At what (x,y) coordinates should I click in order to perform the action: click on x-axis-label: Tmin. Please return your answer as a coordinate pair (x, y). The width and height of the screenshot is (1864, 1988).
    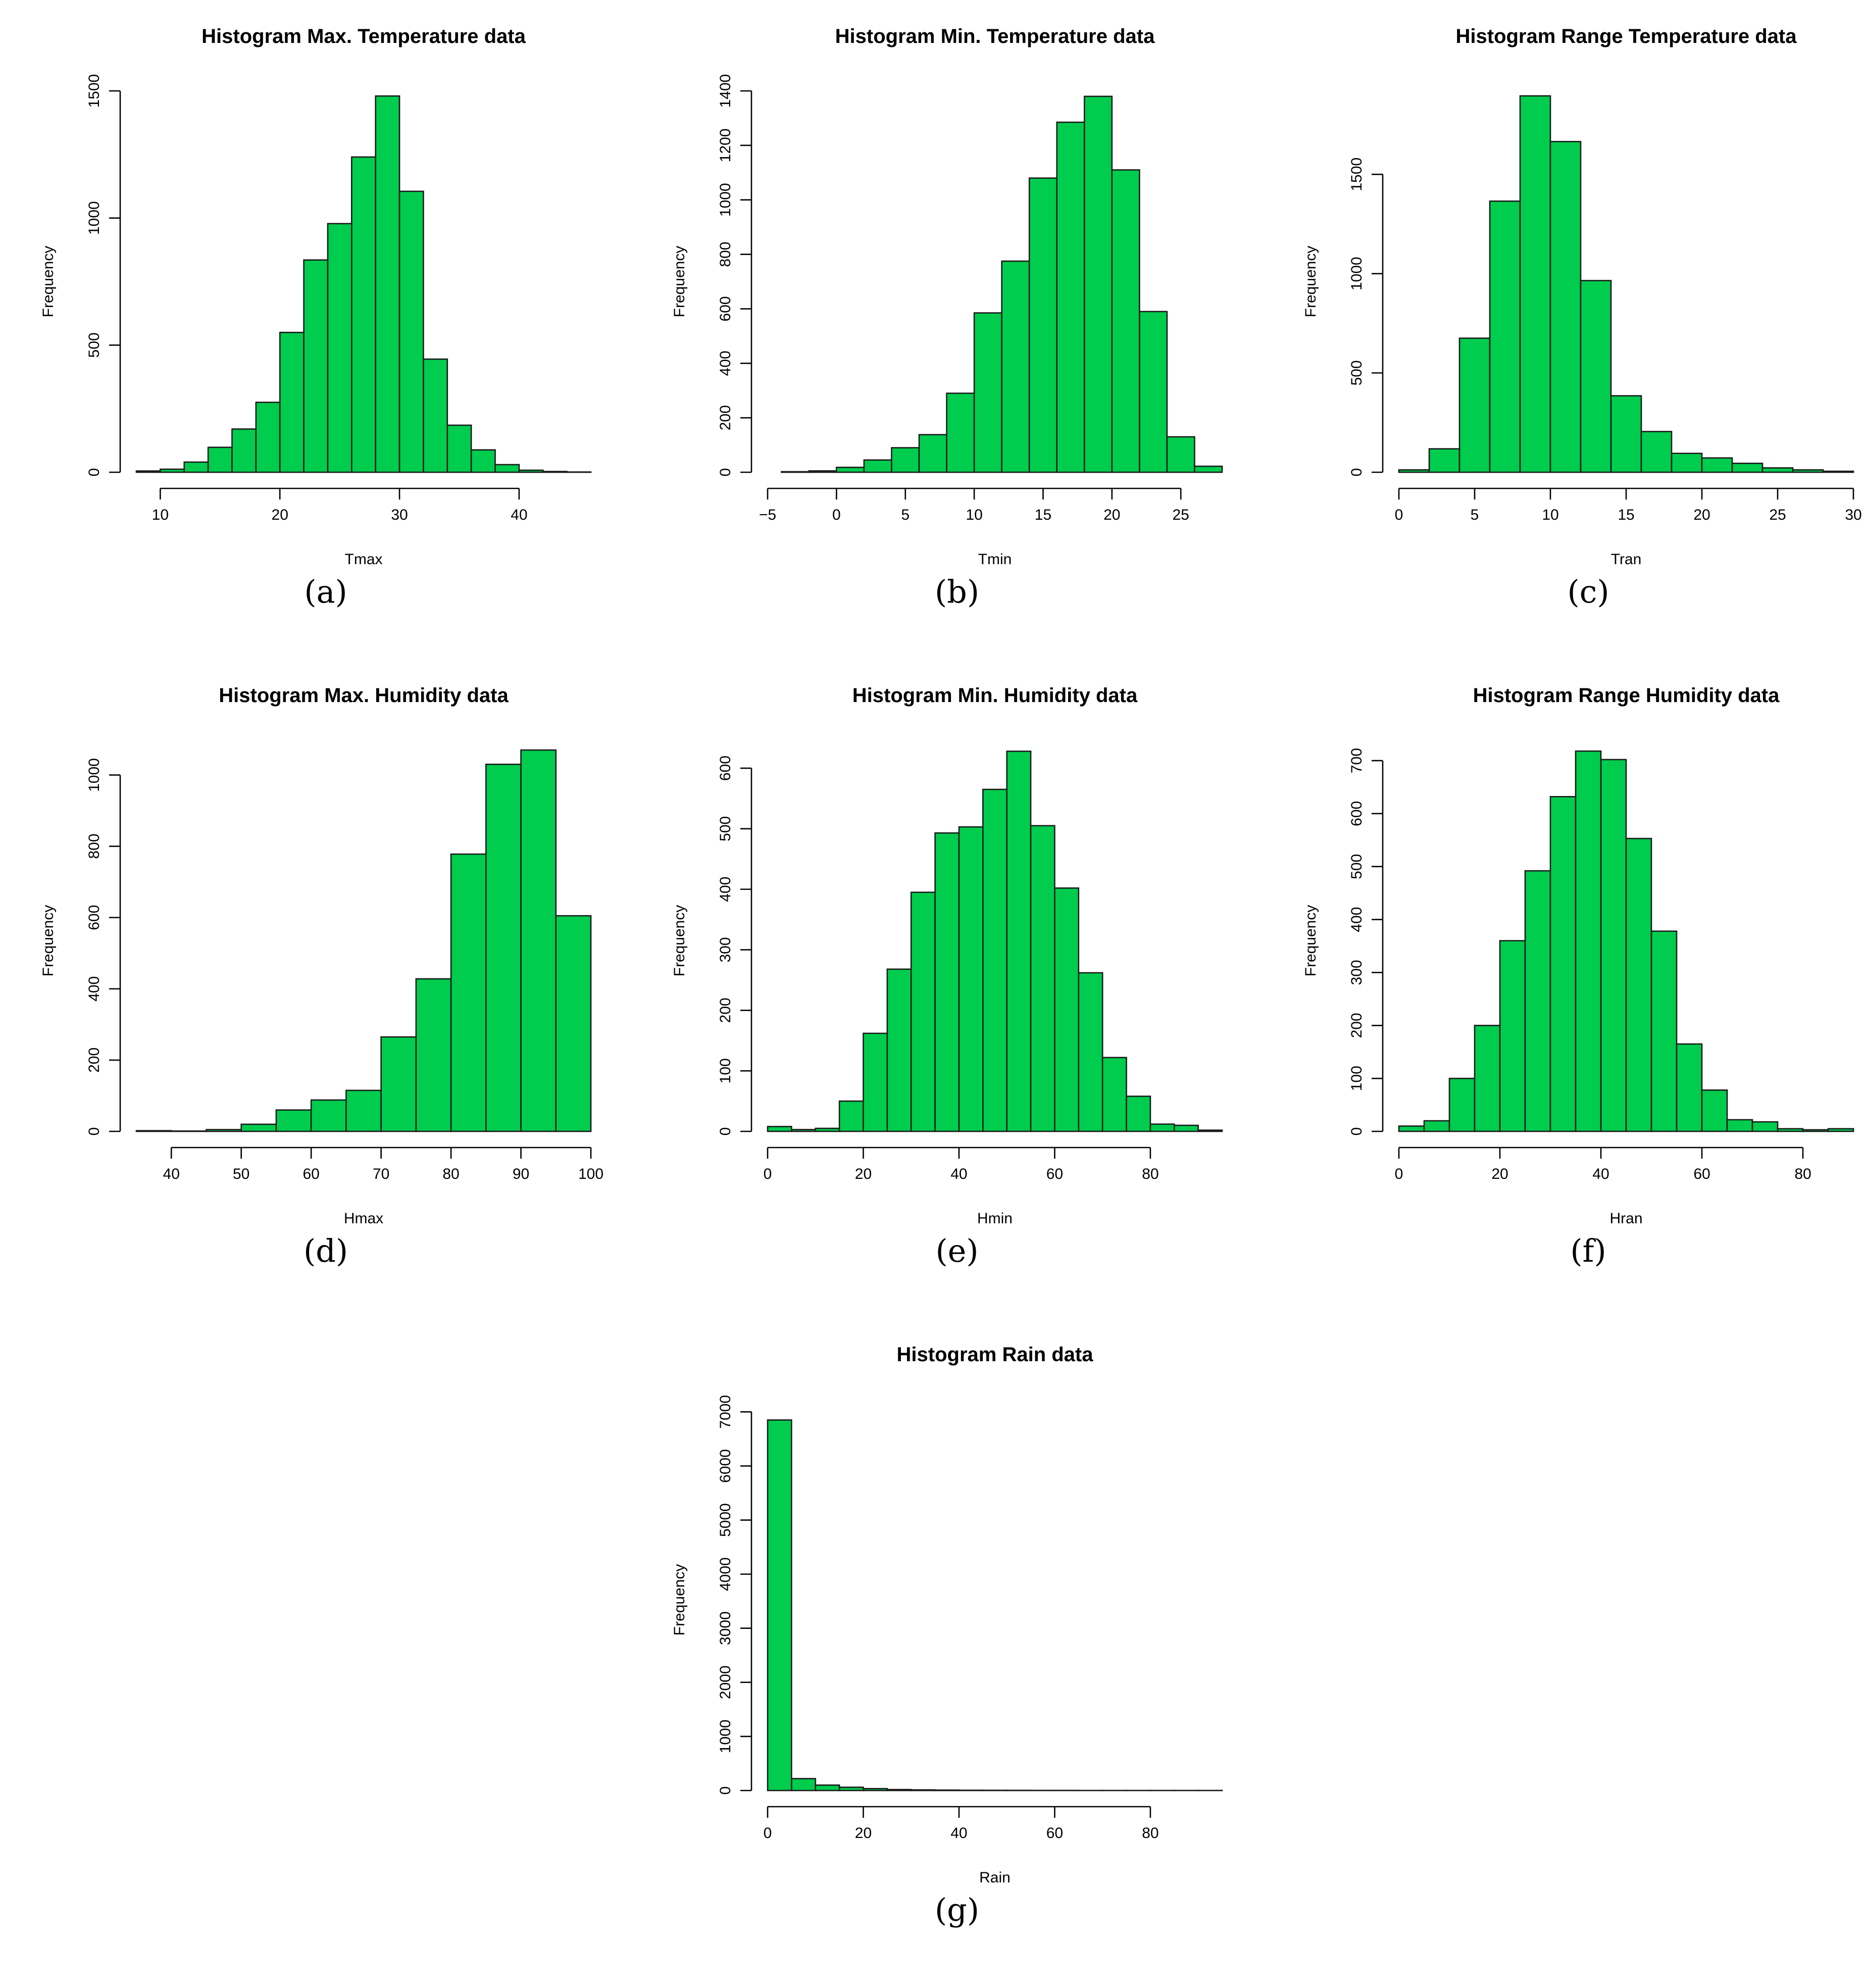
    Looking at the image, I should click on (995, 560).